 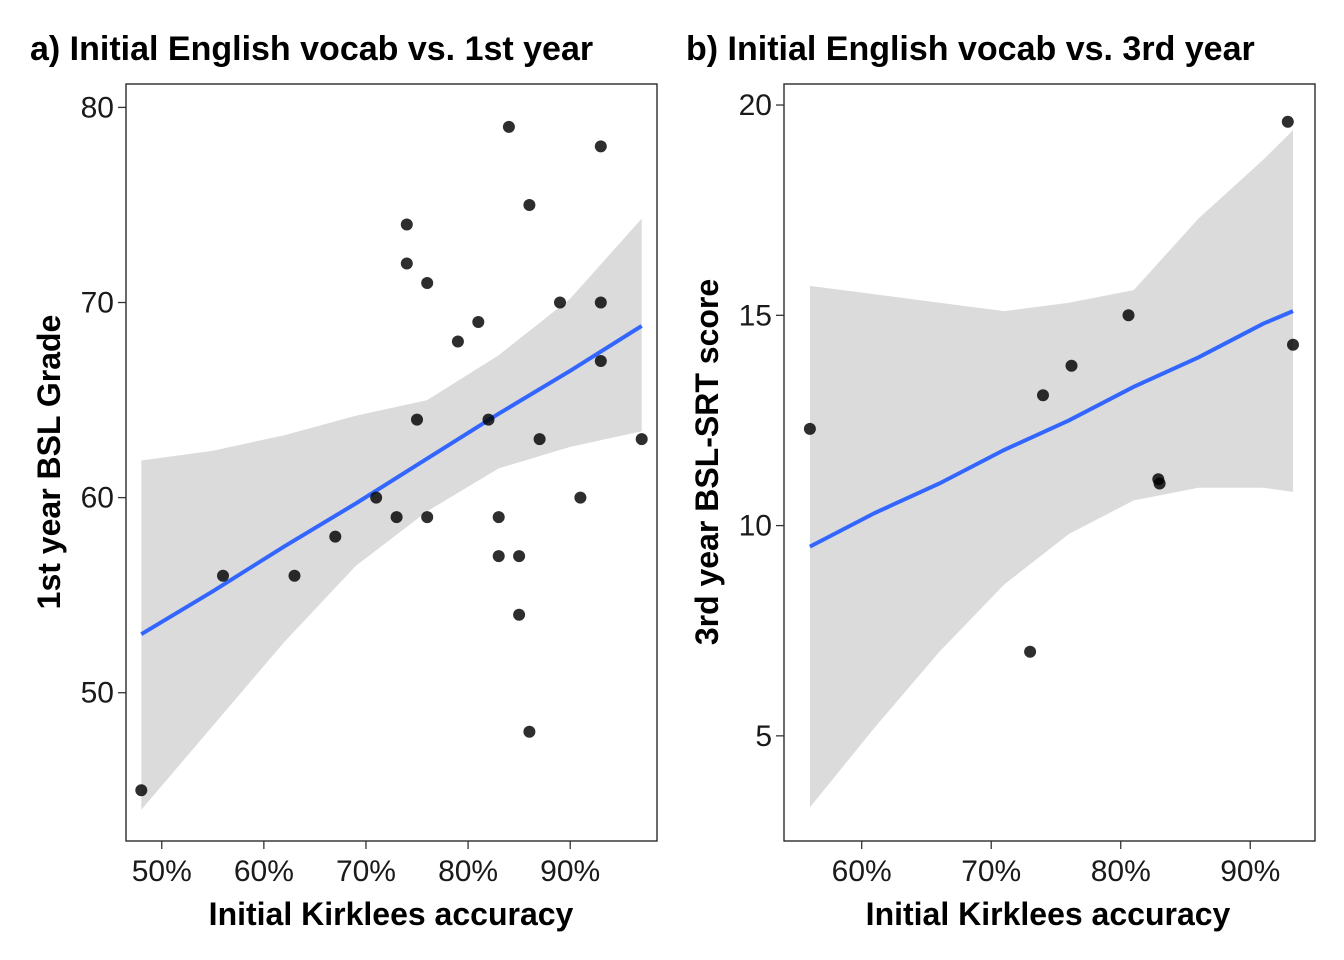 What do you see at coordinates (97, 107) in the screenshot?
I see `y-tick-label: 80` at bounding box center [97, 107].